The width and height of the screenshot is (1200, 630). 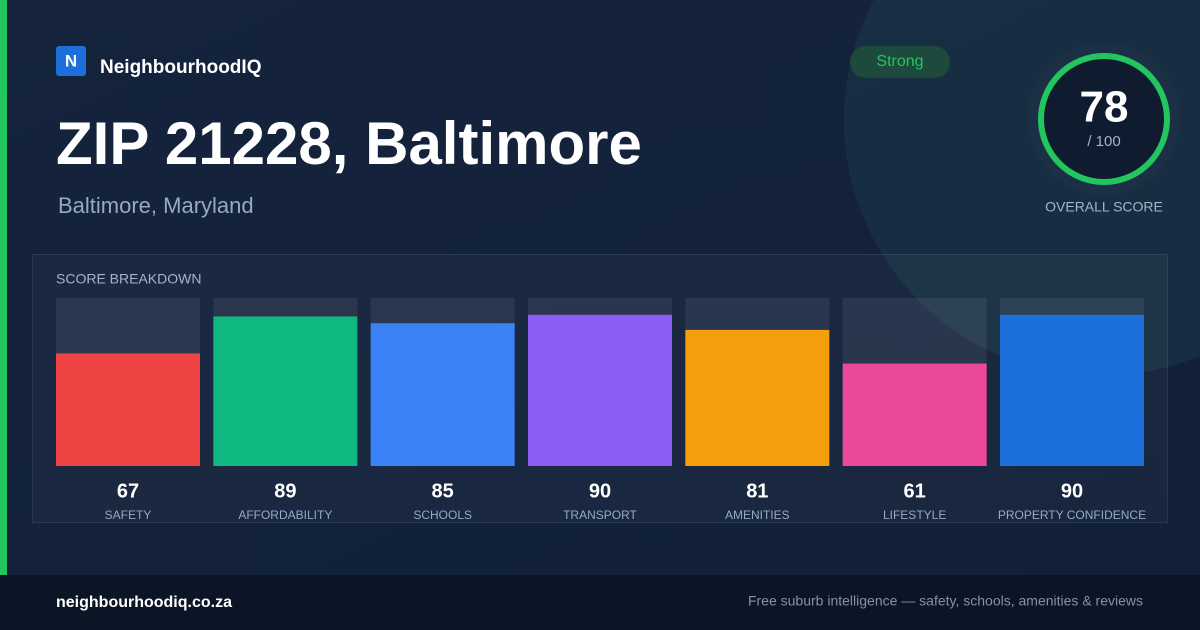 What do you see at coordinates (1104, 207) in the screenshot?
I see `overall-label: OVERALL SCORE` at bounding box center [1104, 207].